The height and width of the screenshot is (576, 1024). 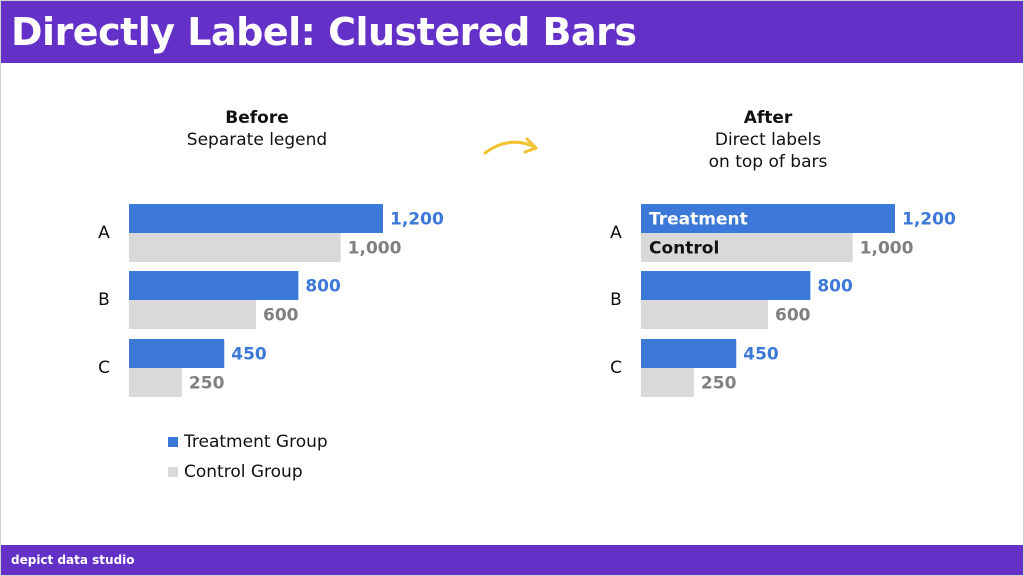 I want to click on control-direct-label: Control, so click(x=684, y=249).